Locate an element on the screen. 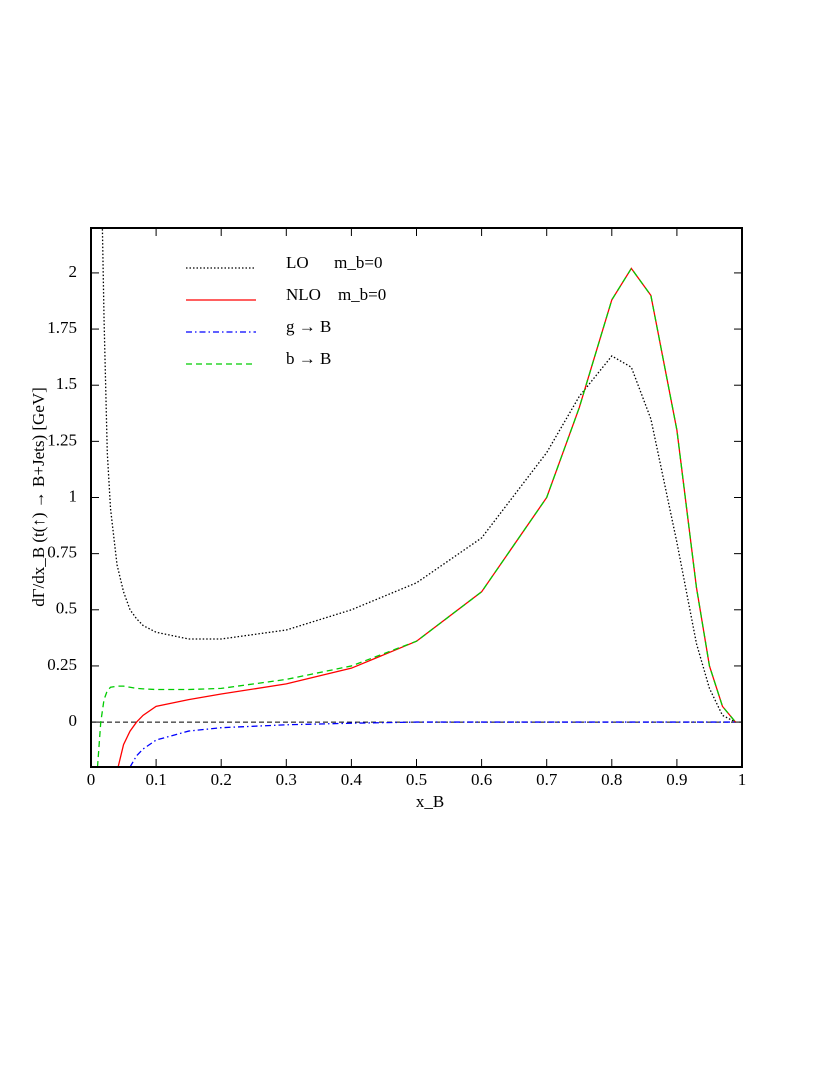 This screenshot has height=1075, width=830. x-axis-label: x_B is located at coordinates (430, 801).